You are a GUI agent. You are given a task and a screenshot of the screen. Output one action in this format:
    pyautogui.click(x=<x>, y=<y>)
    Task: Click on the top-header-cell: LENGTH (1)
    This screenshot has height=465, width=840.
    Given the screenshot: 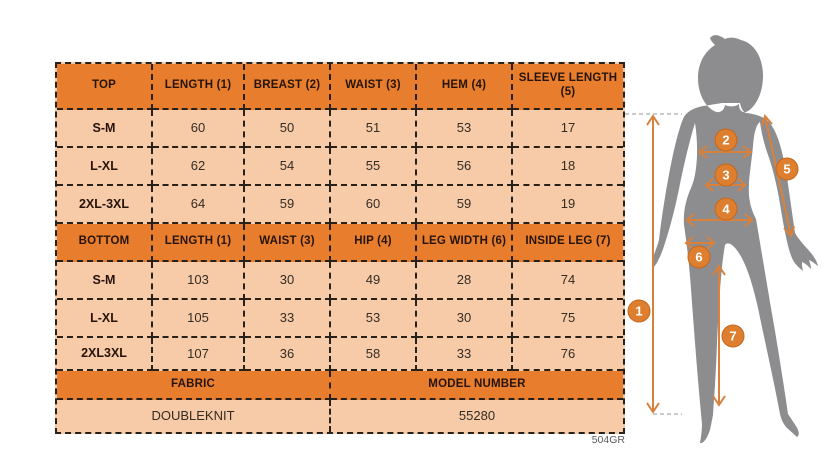 What is the action you would take?
    pyautogui.click(x=199, y=87)
    